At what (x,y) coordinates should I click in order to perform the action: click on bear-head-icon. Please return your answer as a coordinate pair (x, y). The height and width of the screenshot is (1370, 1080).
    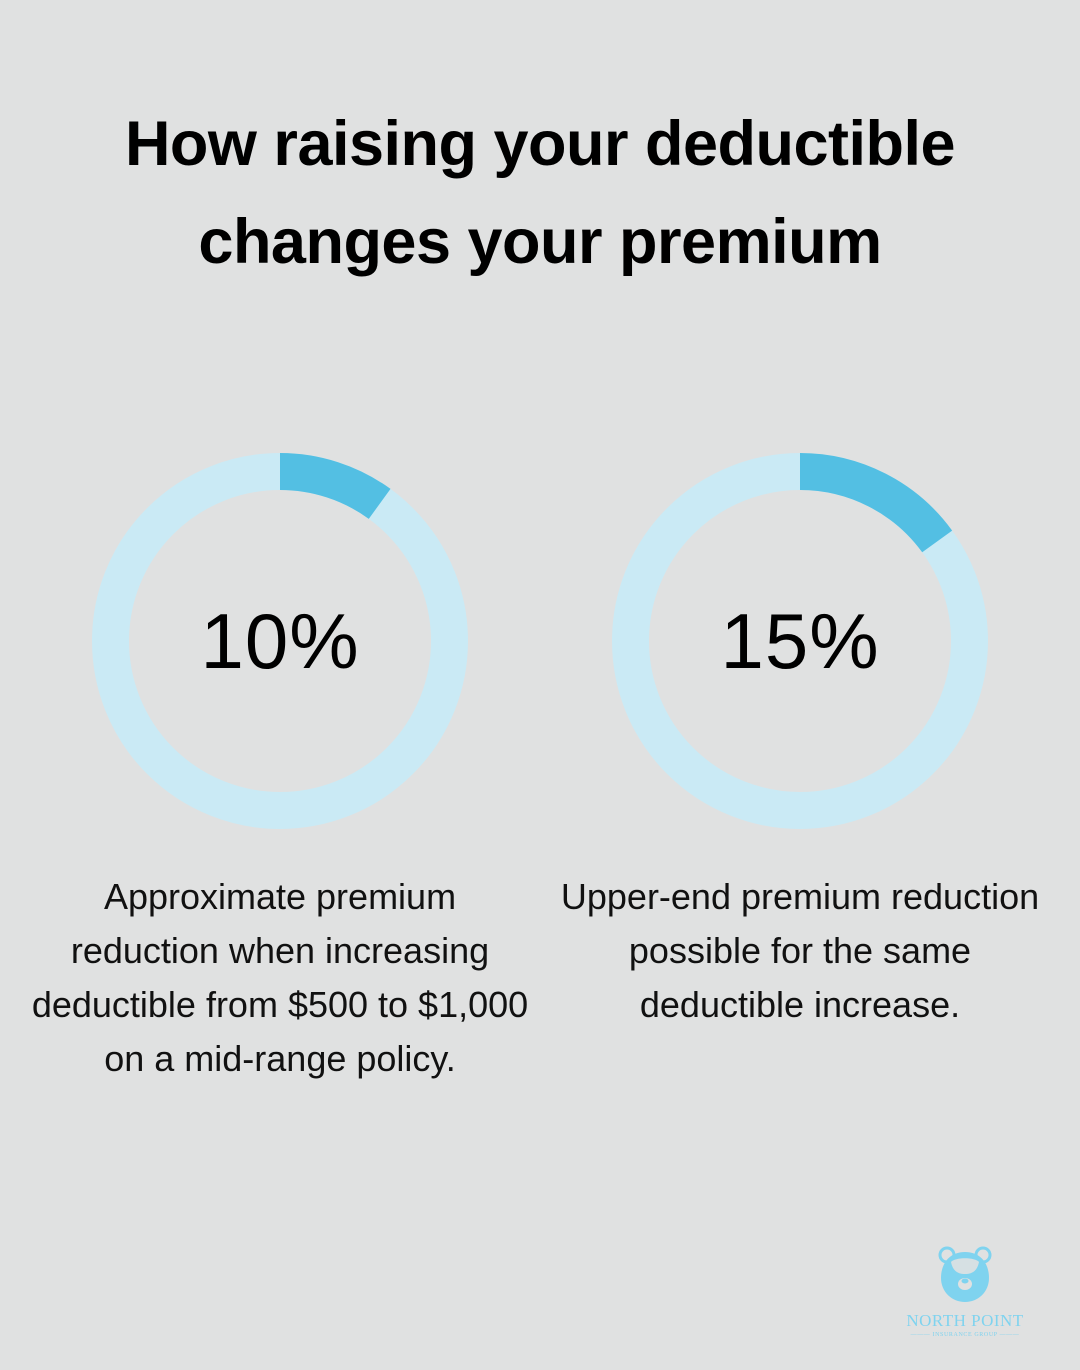
    Looking at the image, I should click on (965, 1274).